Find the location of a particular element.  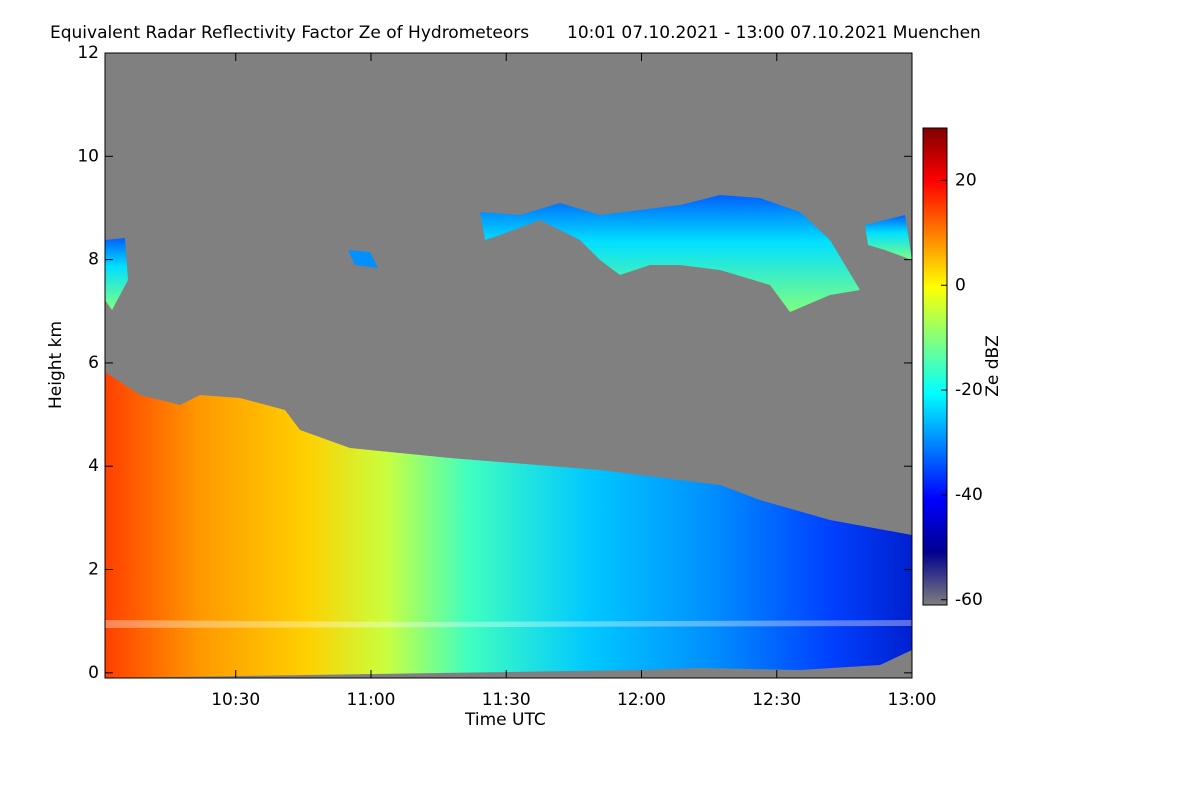

x-tick-label: 13:00 is located at coordinates (912, 700).